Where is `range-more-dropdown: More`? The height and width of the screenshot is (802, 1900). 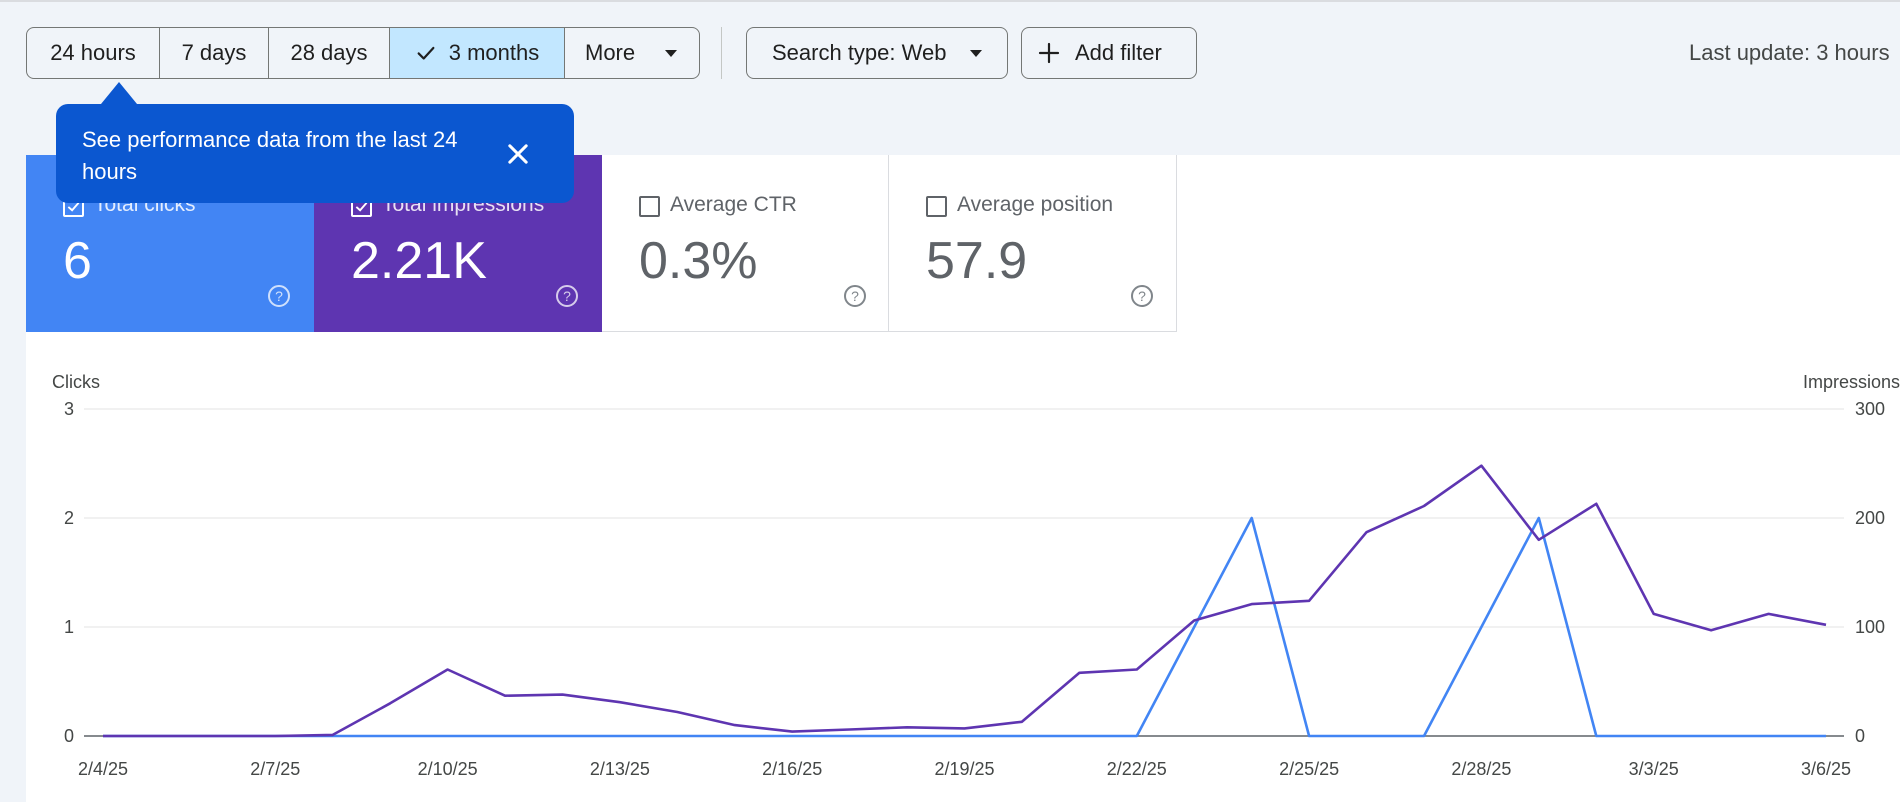
range-more-dropdown: More is located at coordinates (632, 53).